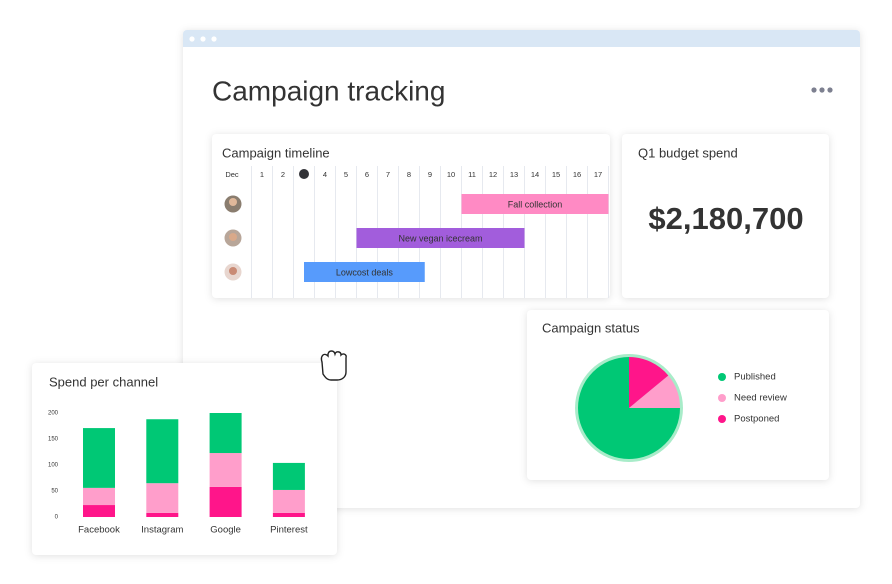  Describe the element at coordinates (283, 174) in the screenshot. I see `day-label: 2` at that location.